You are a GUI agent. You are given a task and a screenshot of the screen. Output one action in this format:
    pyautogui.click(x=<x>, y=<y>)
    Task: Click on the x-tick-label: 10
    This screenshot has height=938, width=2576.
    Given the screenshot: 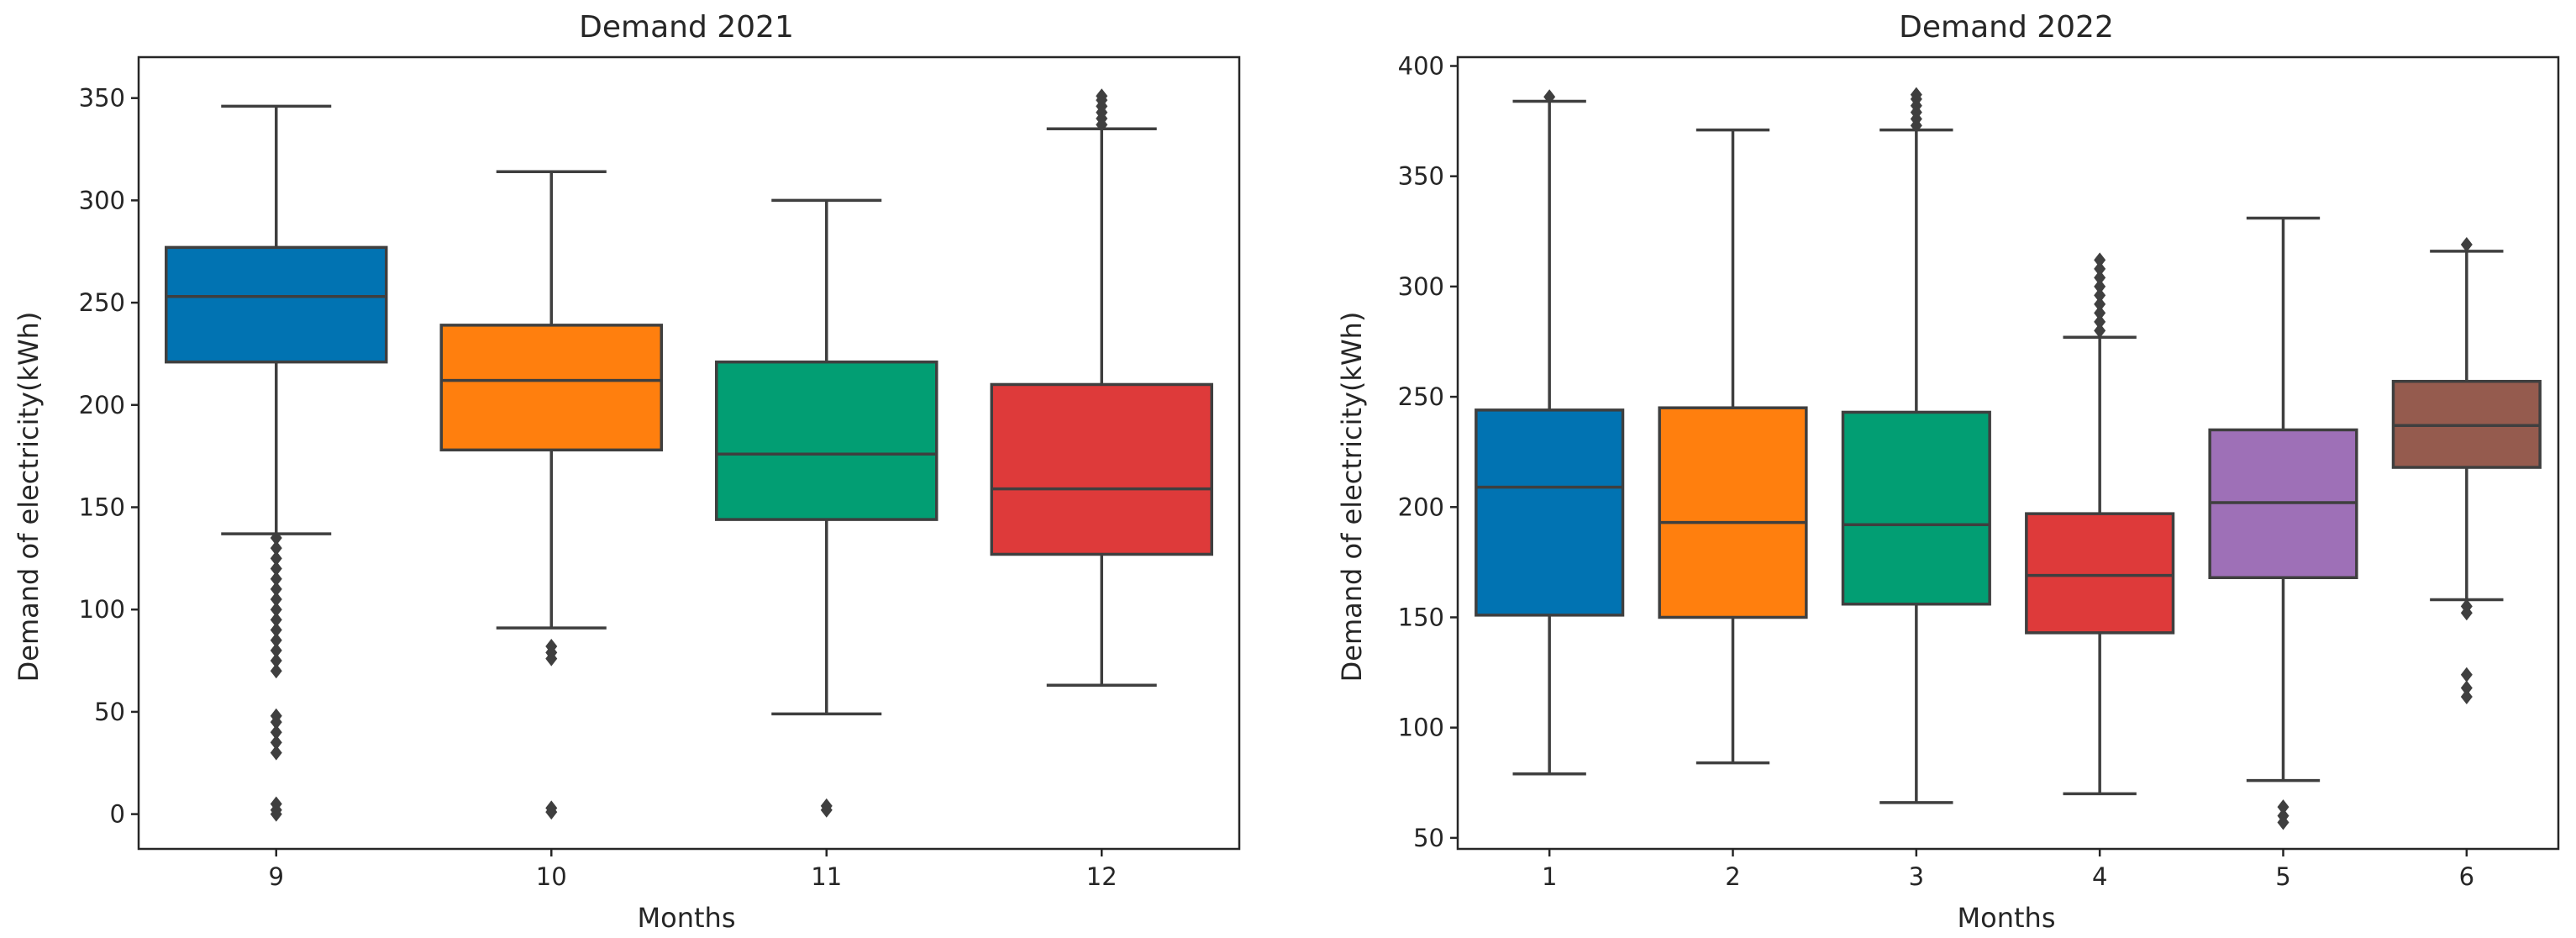 What is the action you would take?
    pyautogui.click(x=551, y=877)
    